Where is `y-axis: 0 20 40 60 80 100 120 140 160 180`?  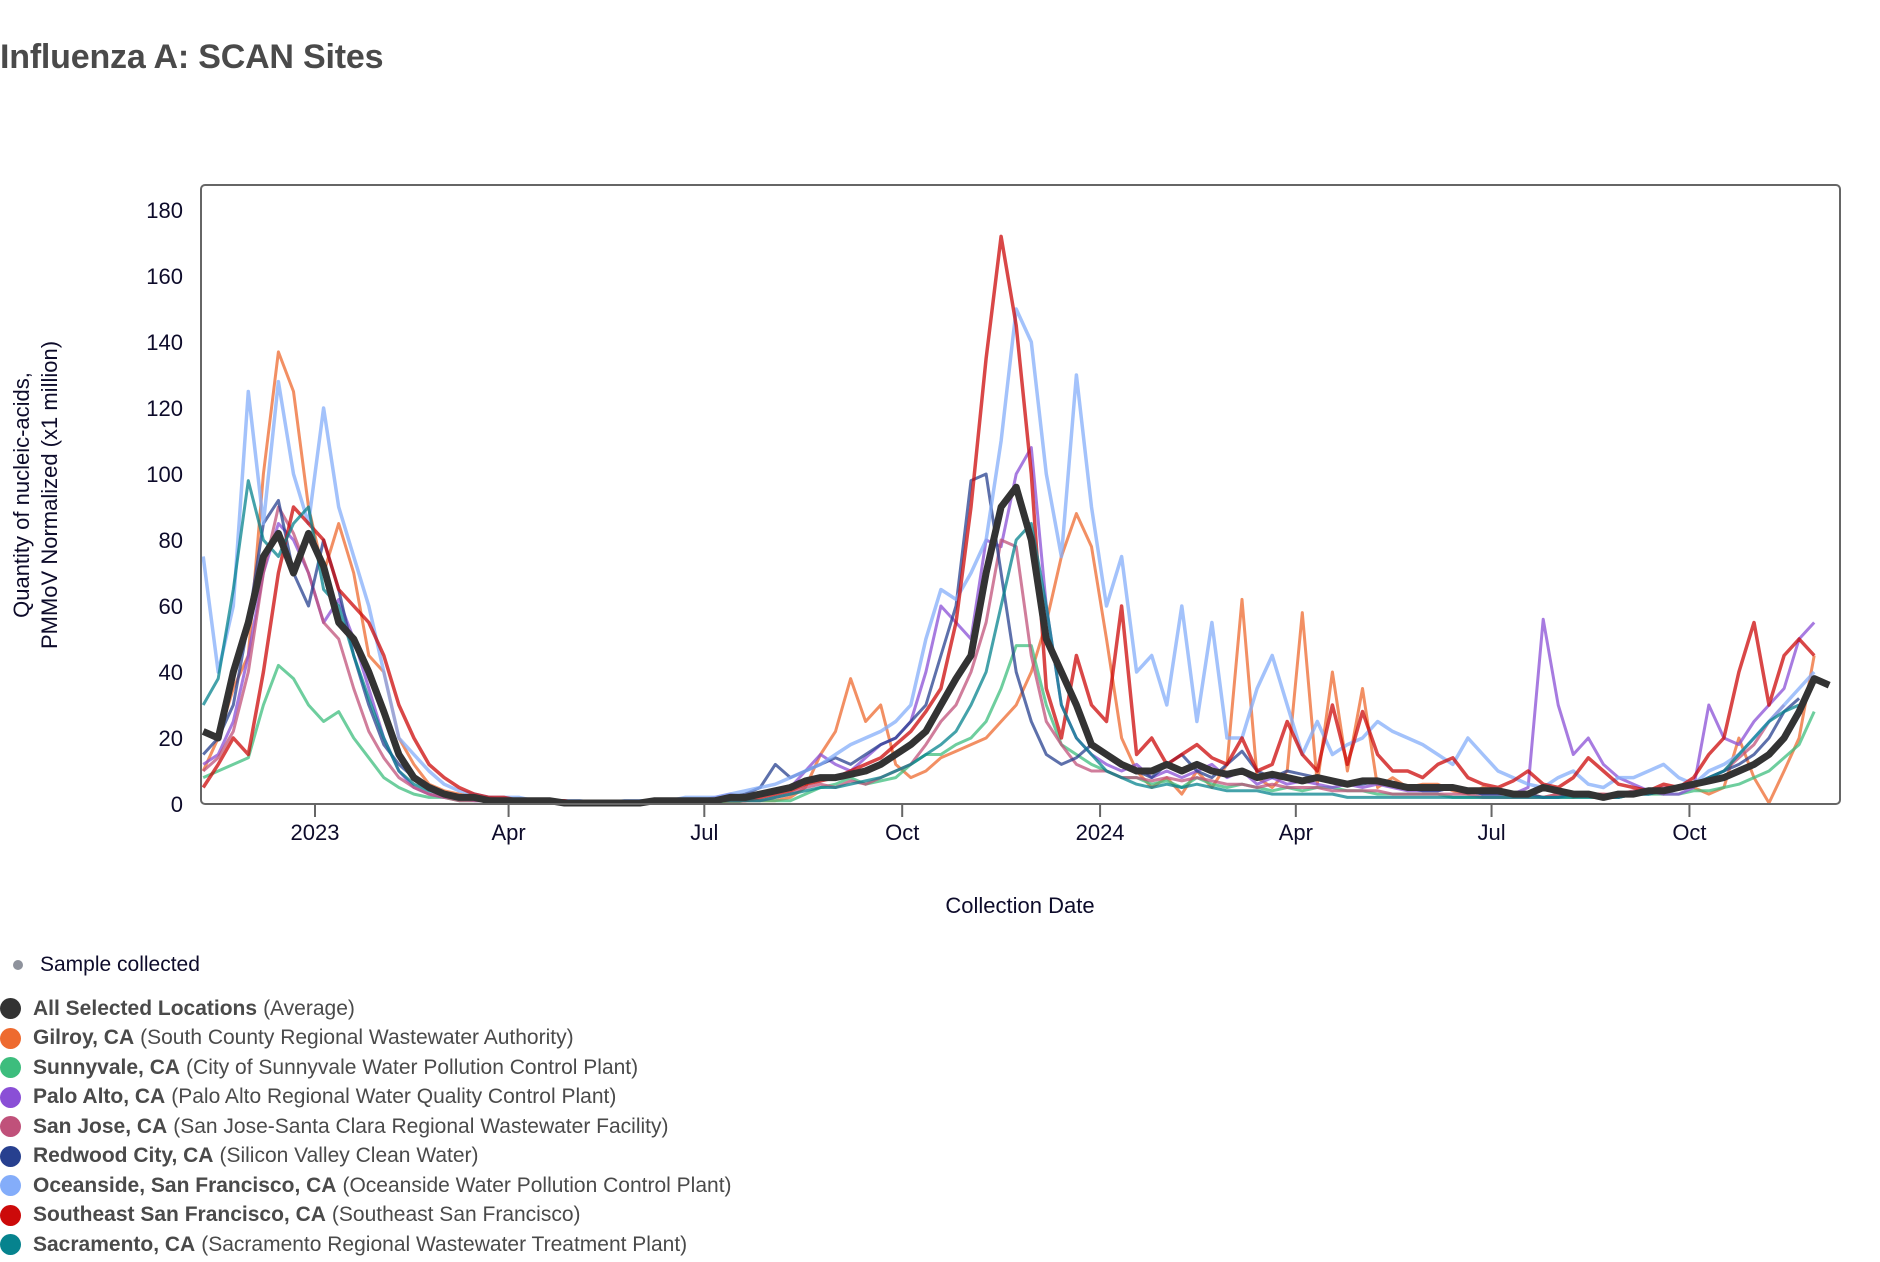 y-axis: 0 20 40 60 80 100 120 140 160 180 is located at coordinates (164, 507).